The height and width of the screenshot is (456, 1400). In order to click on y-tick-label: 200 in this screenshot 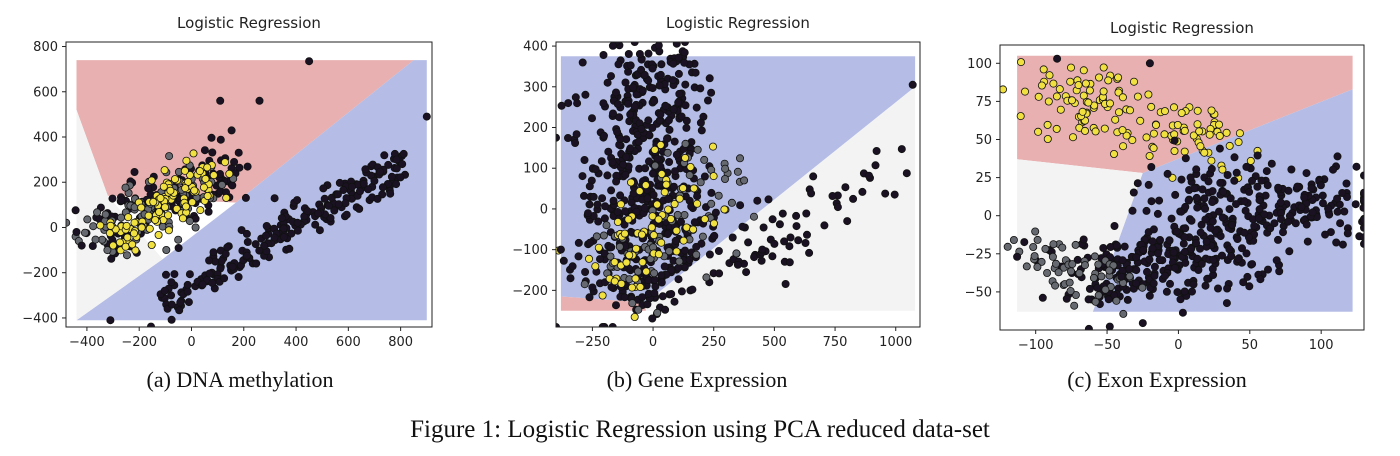, I will do `click(535, 128)`.